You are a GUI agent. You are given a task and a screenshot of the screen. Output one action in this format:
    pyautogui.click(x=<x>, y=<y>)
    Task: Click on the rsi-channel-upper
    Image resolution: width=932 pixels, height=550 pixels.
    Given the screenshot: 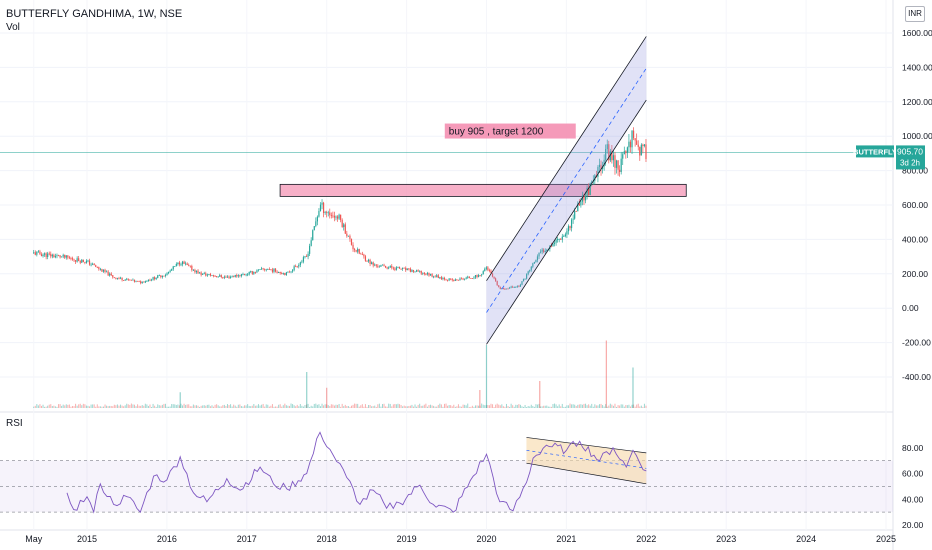 What is the action you would take?
    pyautogui.click(x=586, y=445)
    